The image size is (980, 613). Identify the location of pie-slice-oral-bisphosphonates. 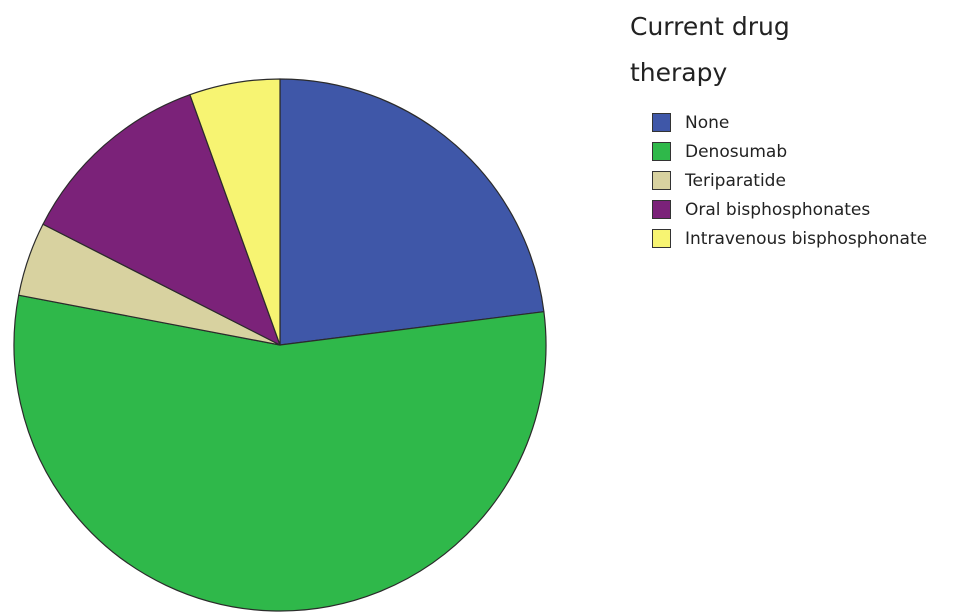
(161, 220).